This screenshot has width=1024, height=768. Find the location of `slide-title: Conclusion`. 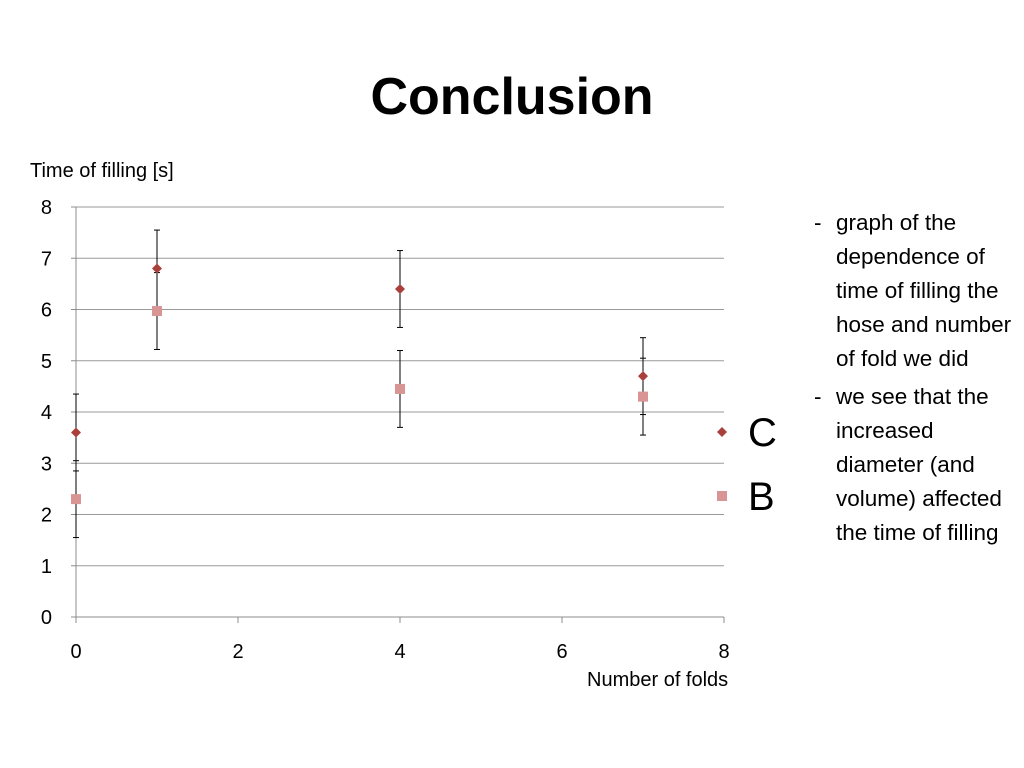

slide-title: Conclusion is located at coordinates (512, 97).